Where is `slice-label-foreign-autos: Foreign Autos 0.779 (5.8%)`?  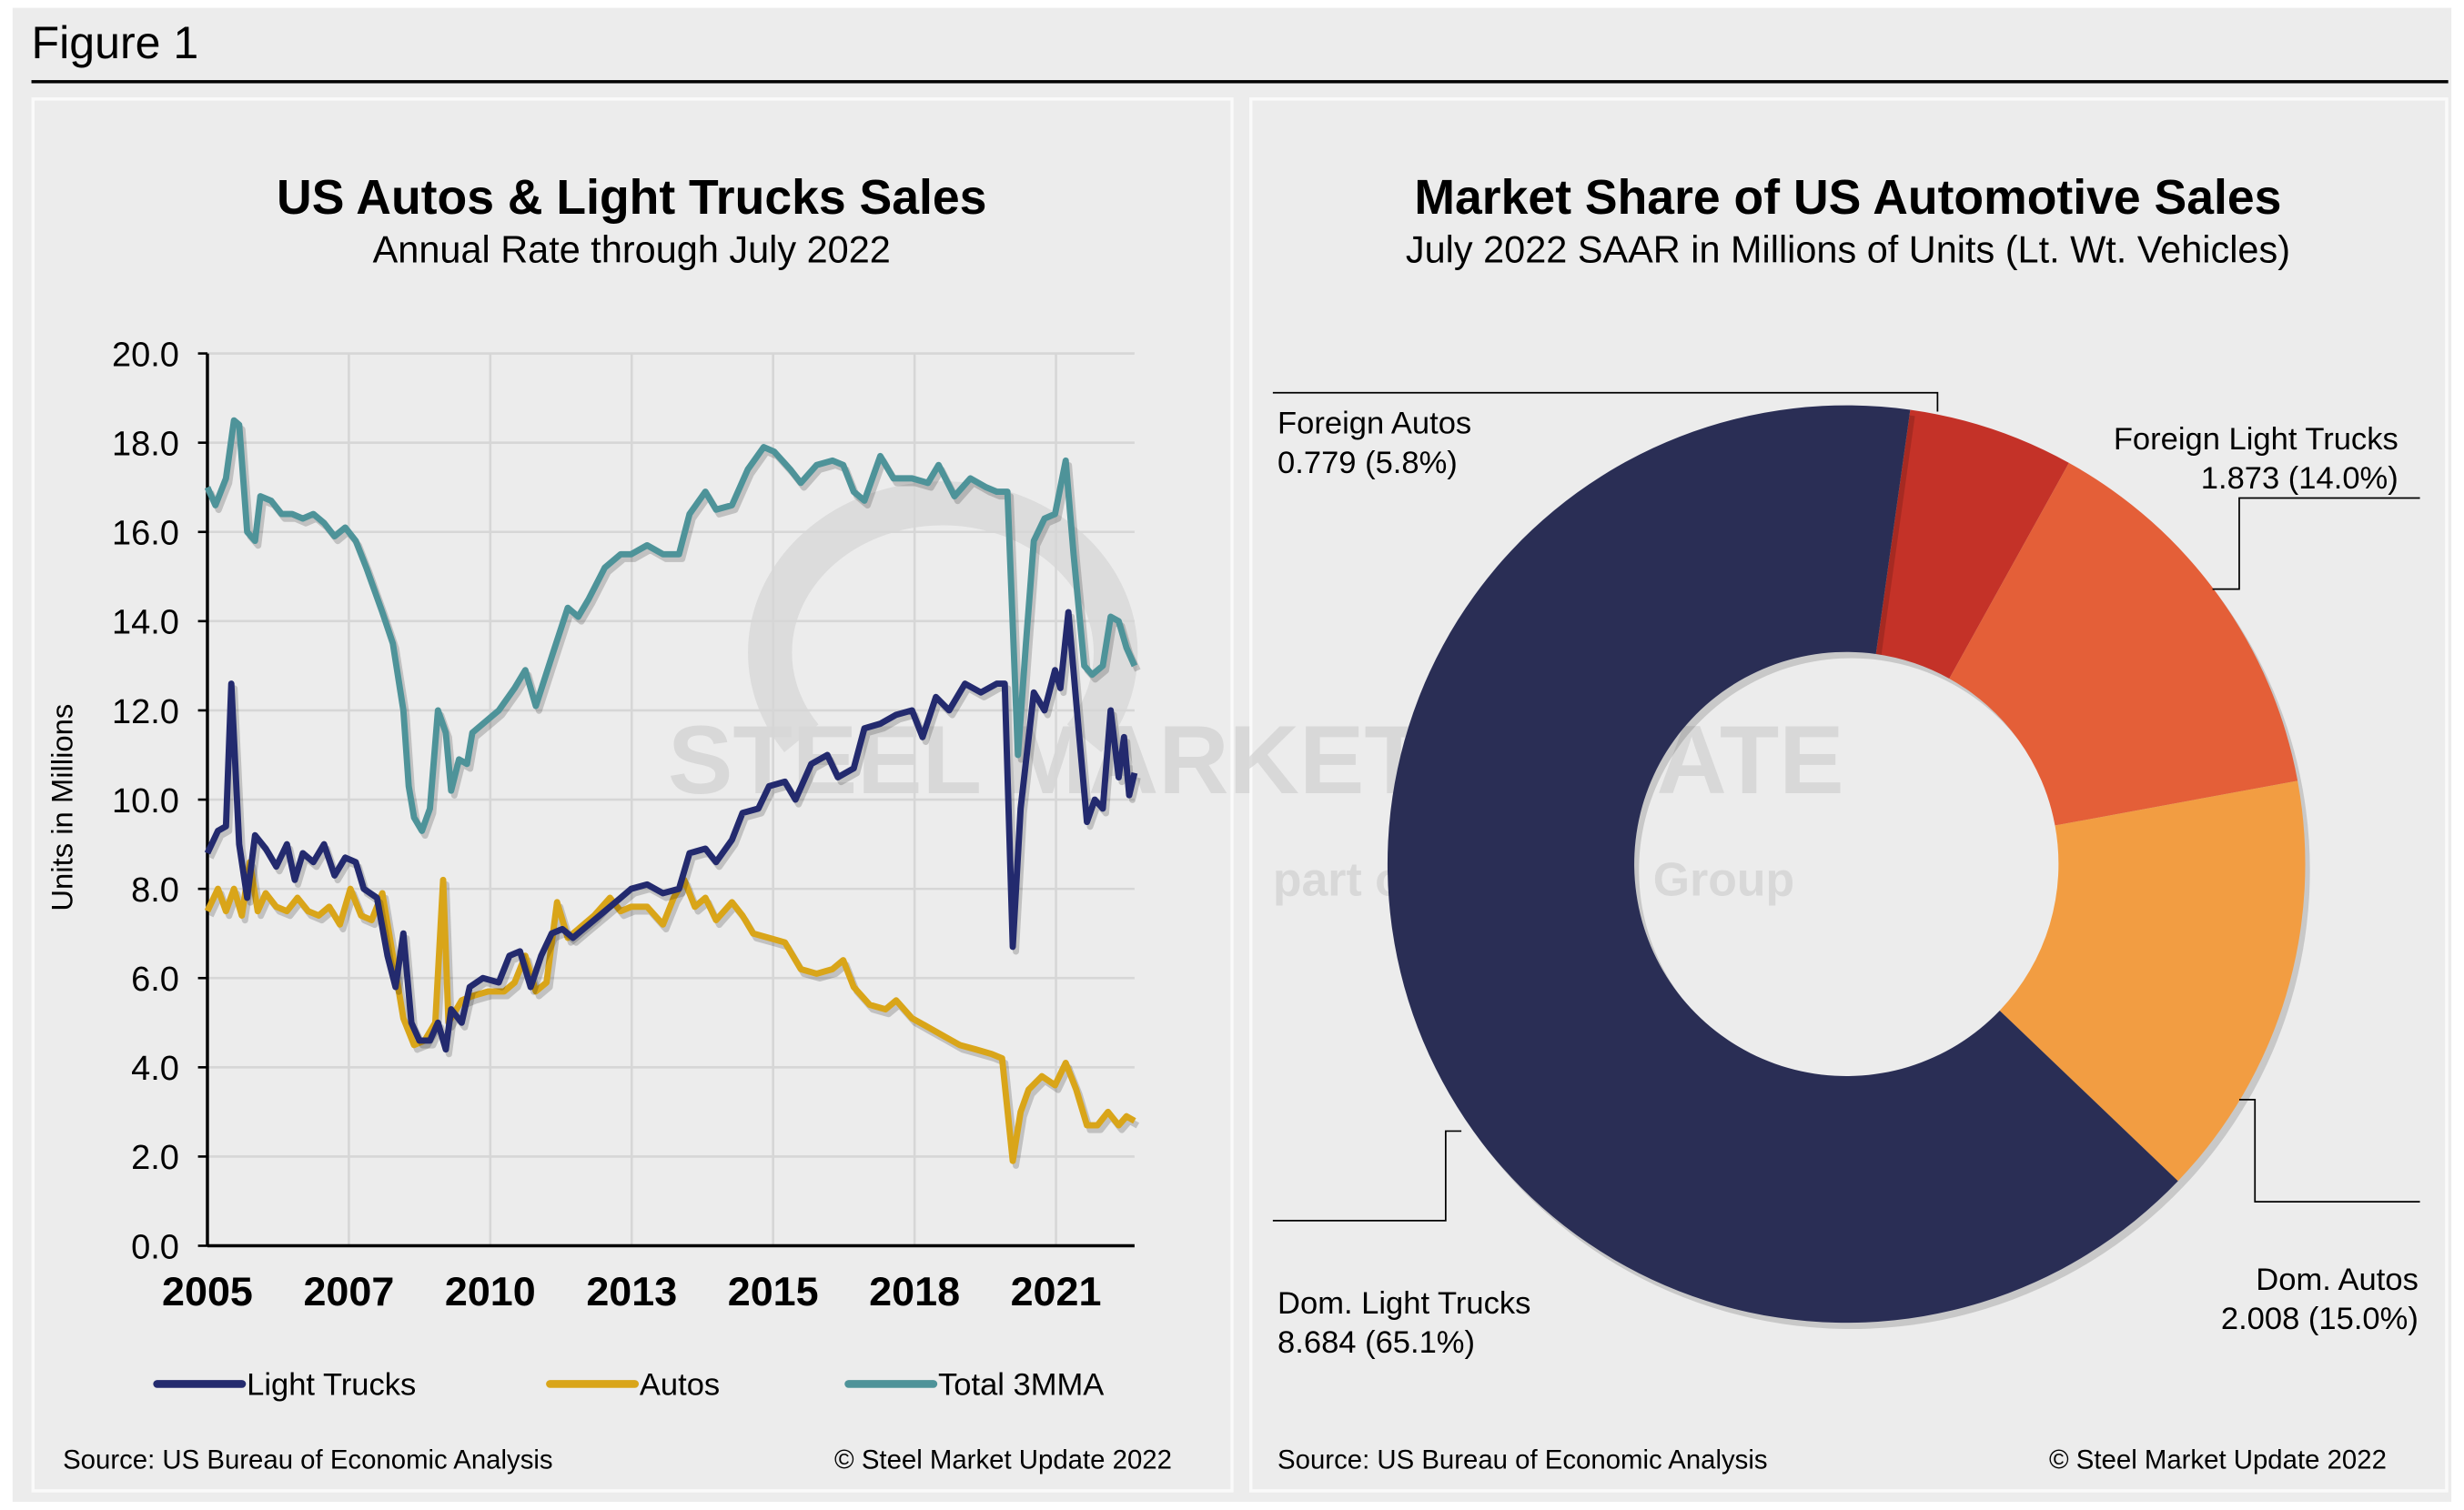 slice-label-foreign-autos: Foreign Autos 0.779 (5.8%) is located at coordinates (1374, 445).